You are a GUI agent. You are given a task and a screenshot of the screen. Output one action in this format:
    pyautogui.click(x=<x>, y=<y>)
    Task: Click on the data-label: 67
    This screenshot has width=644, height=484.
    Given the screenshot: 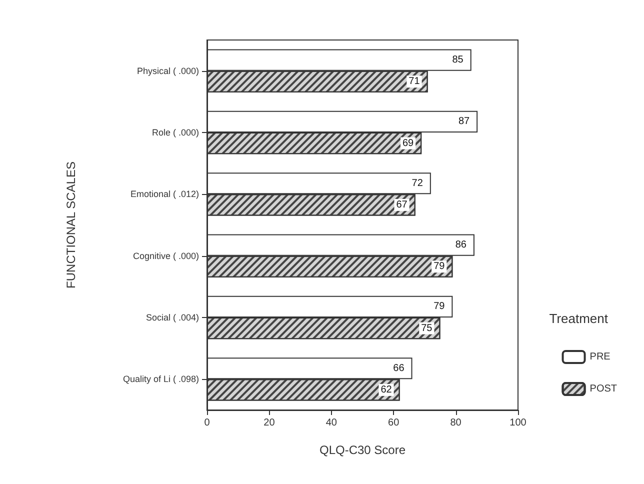 What is the action you would take?
    pyautogui.click(x=402, y=204)
    